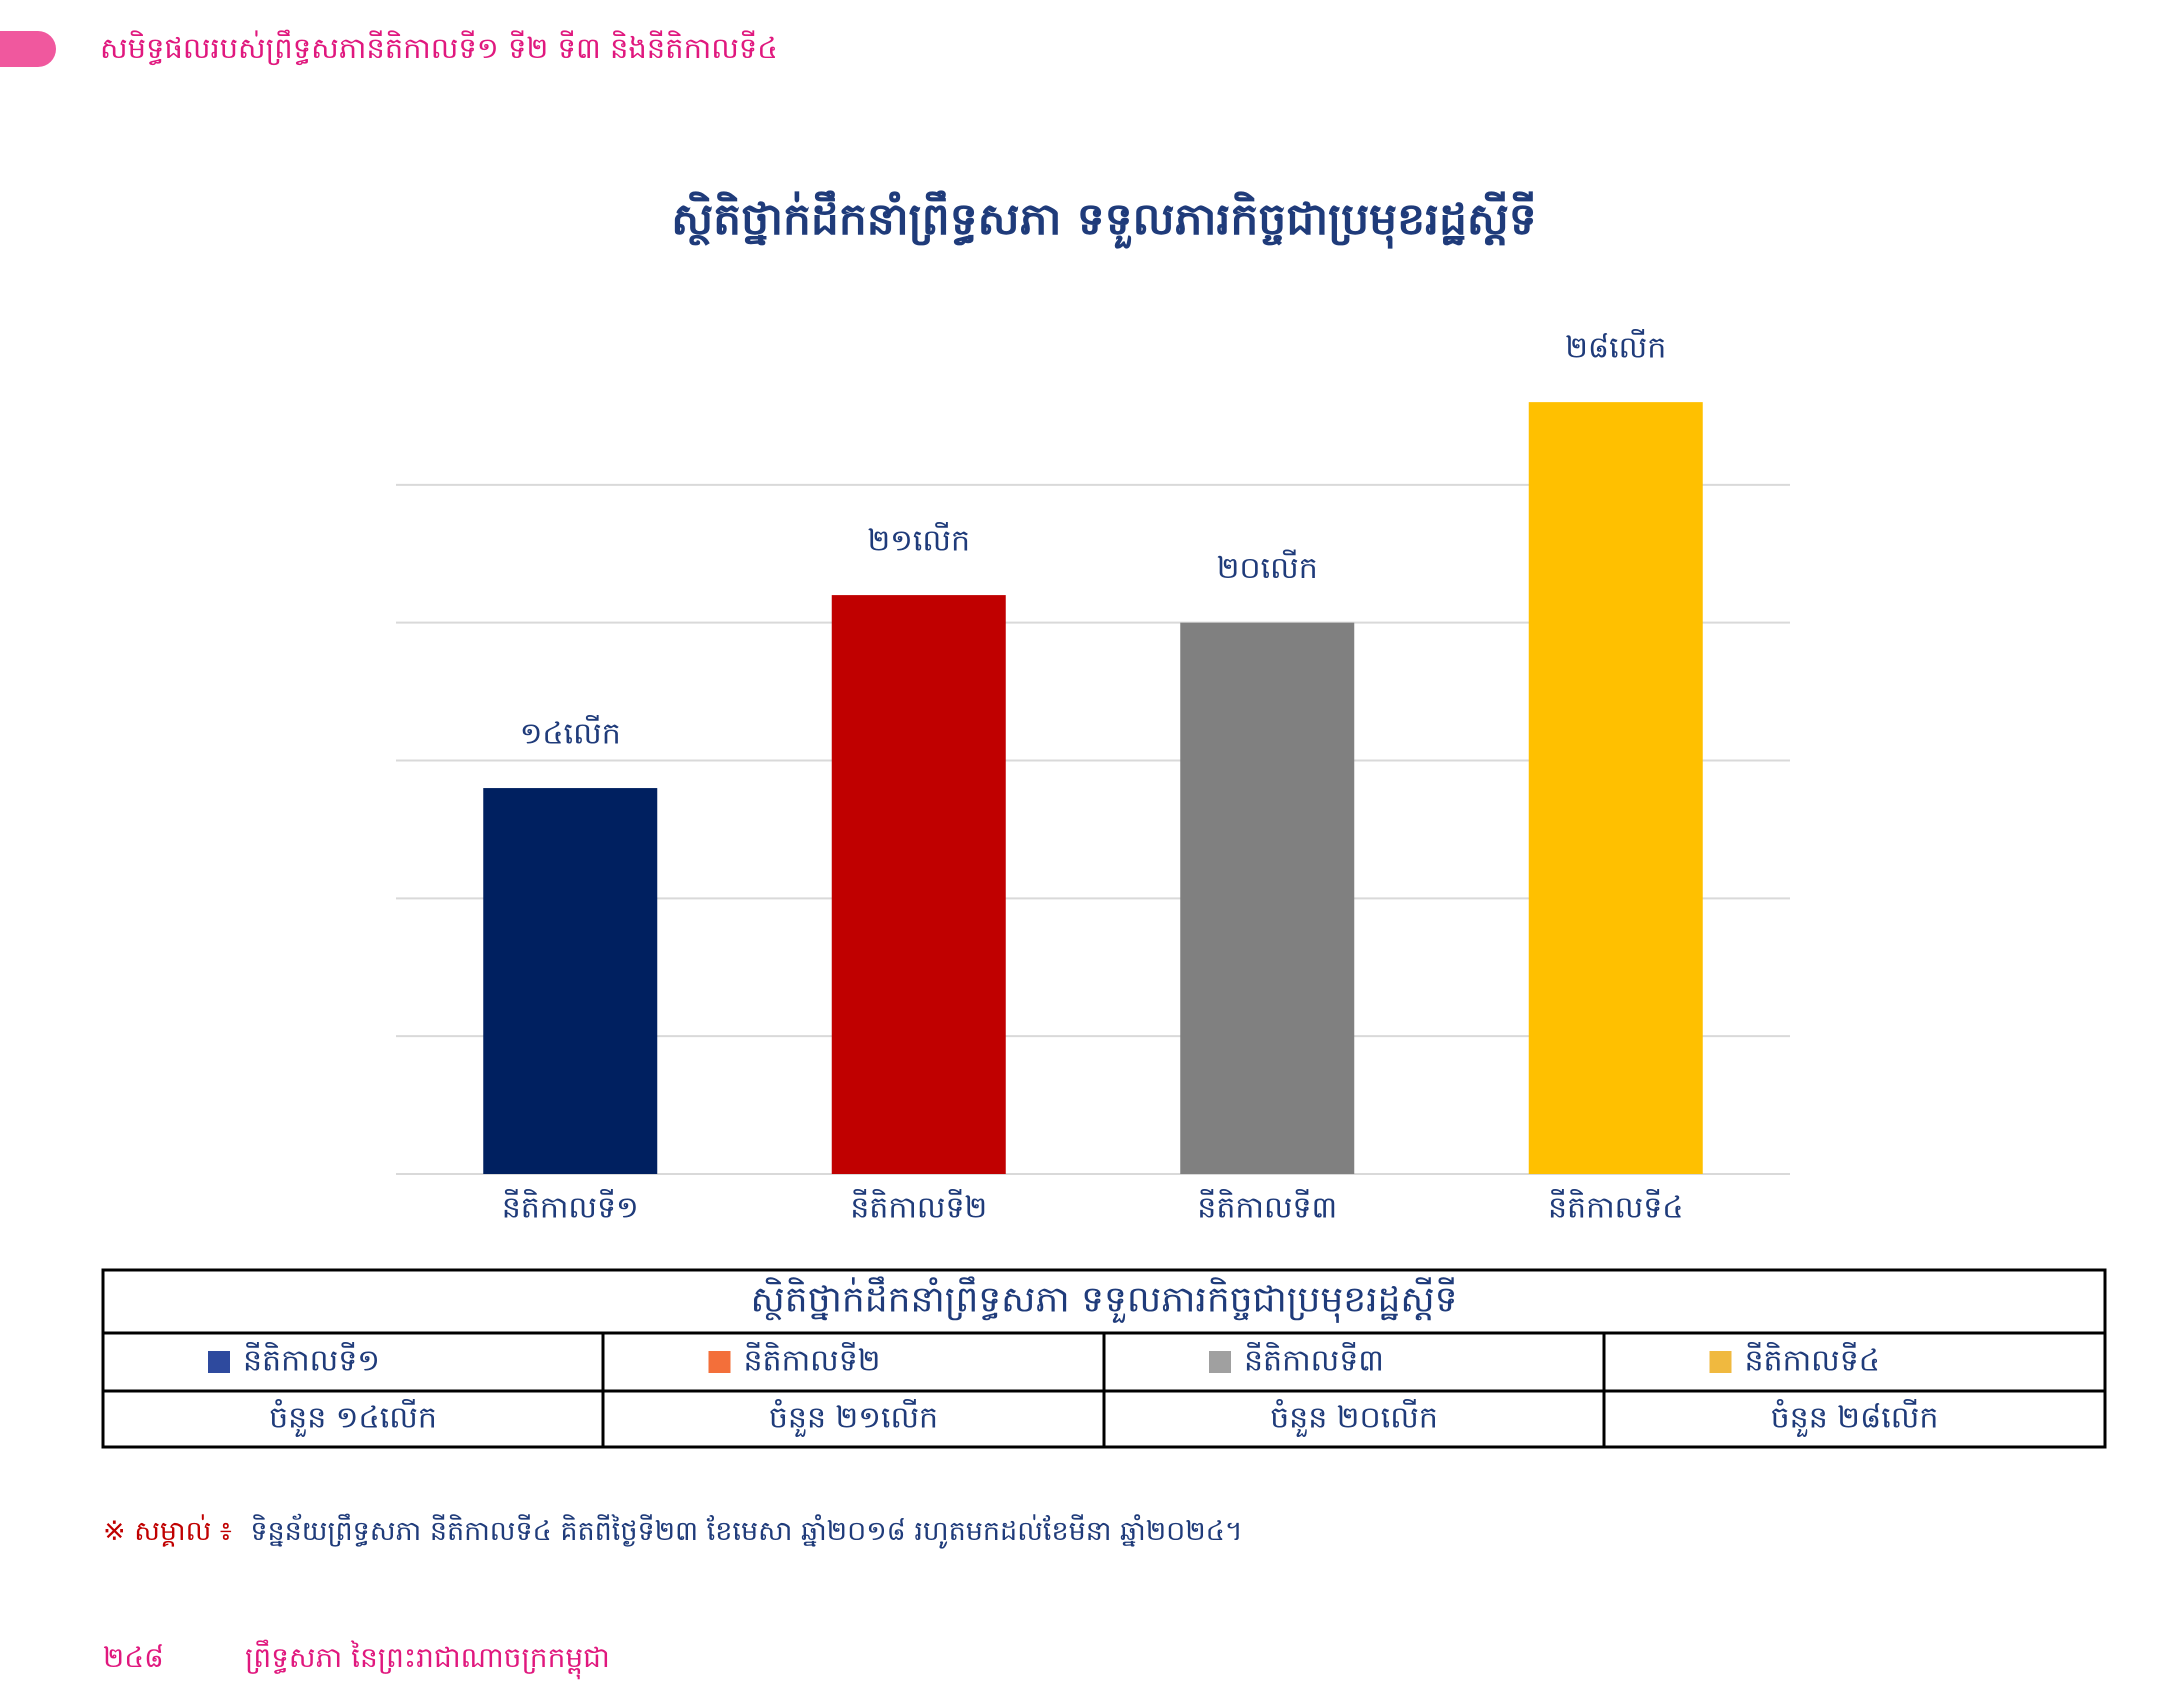  I want to click on x-tick-label: នីតិកាលទី១, so click(570, 1207).